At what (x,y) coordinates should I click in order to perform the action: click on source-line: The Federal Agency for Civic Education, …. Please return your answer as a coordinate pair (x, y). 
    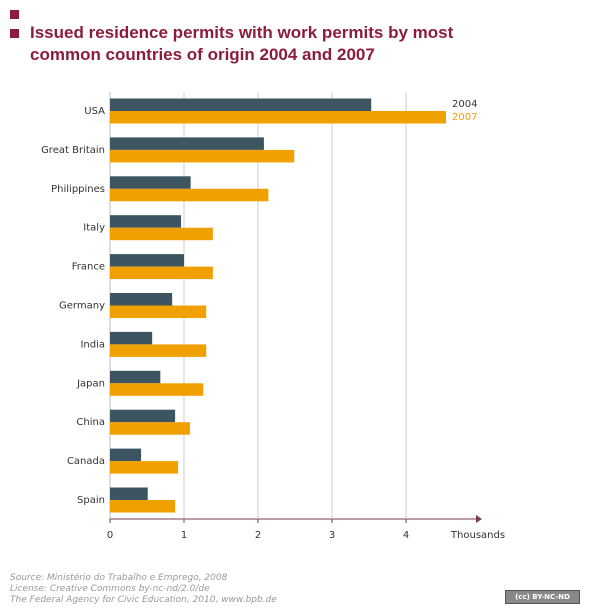
    Looking at the image, I should click on (143, 600).